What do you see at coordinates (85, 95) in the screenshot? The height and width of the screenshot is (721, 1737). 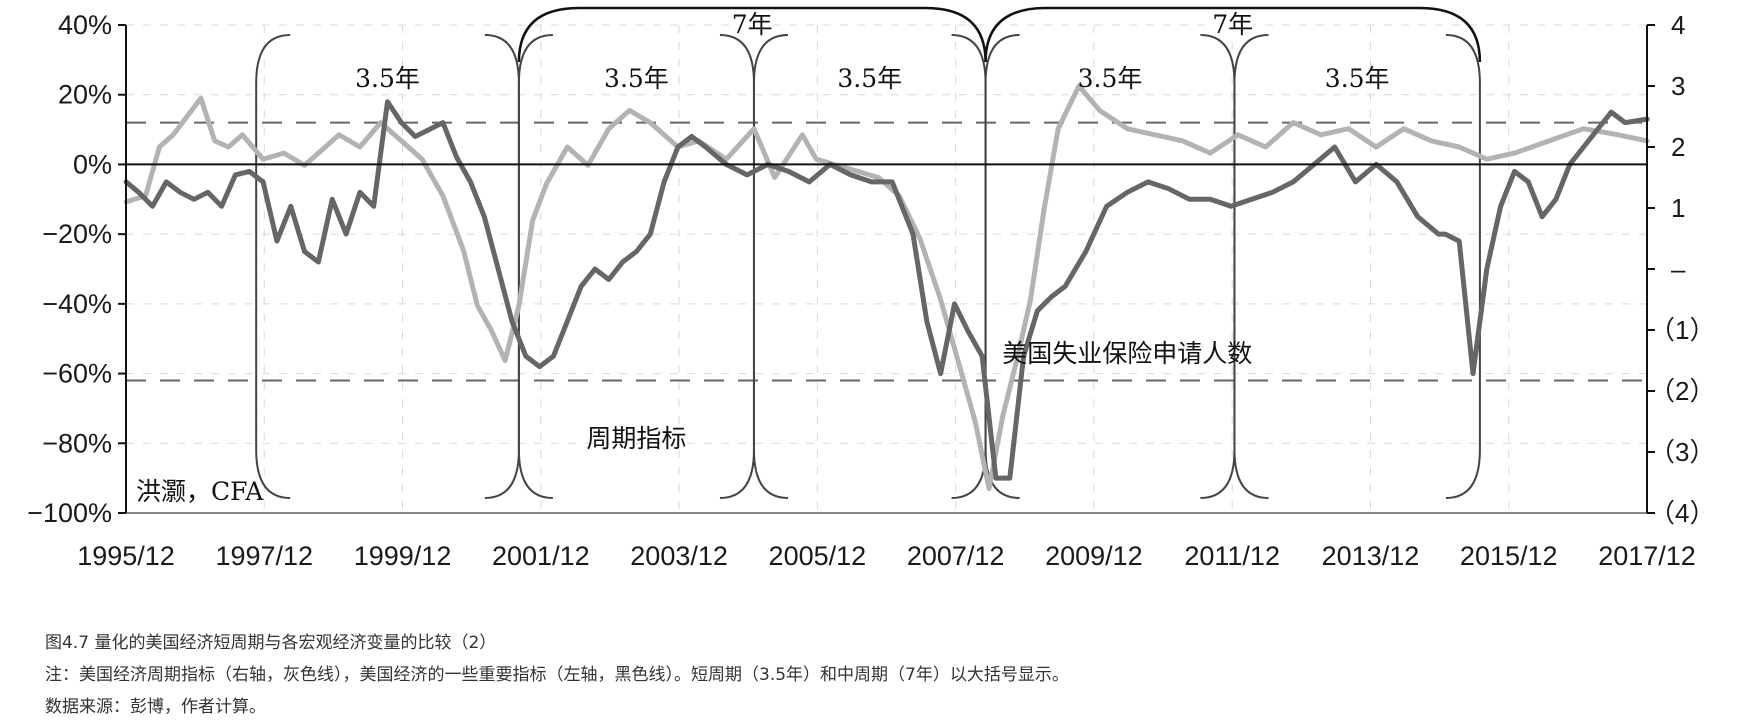 I see `left-tick-label-1: 20%` at bounding box center [85, 95].